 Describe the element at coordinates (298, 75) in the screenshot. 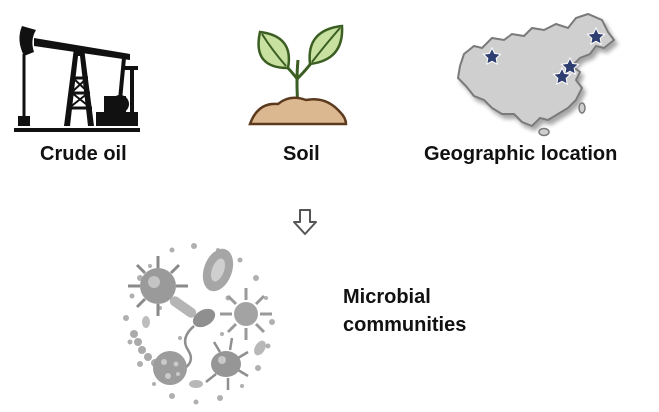

I see `seedling-icon` at that location.